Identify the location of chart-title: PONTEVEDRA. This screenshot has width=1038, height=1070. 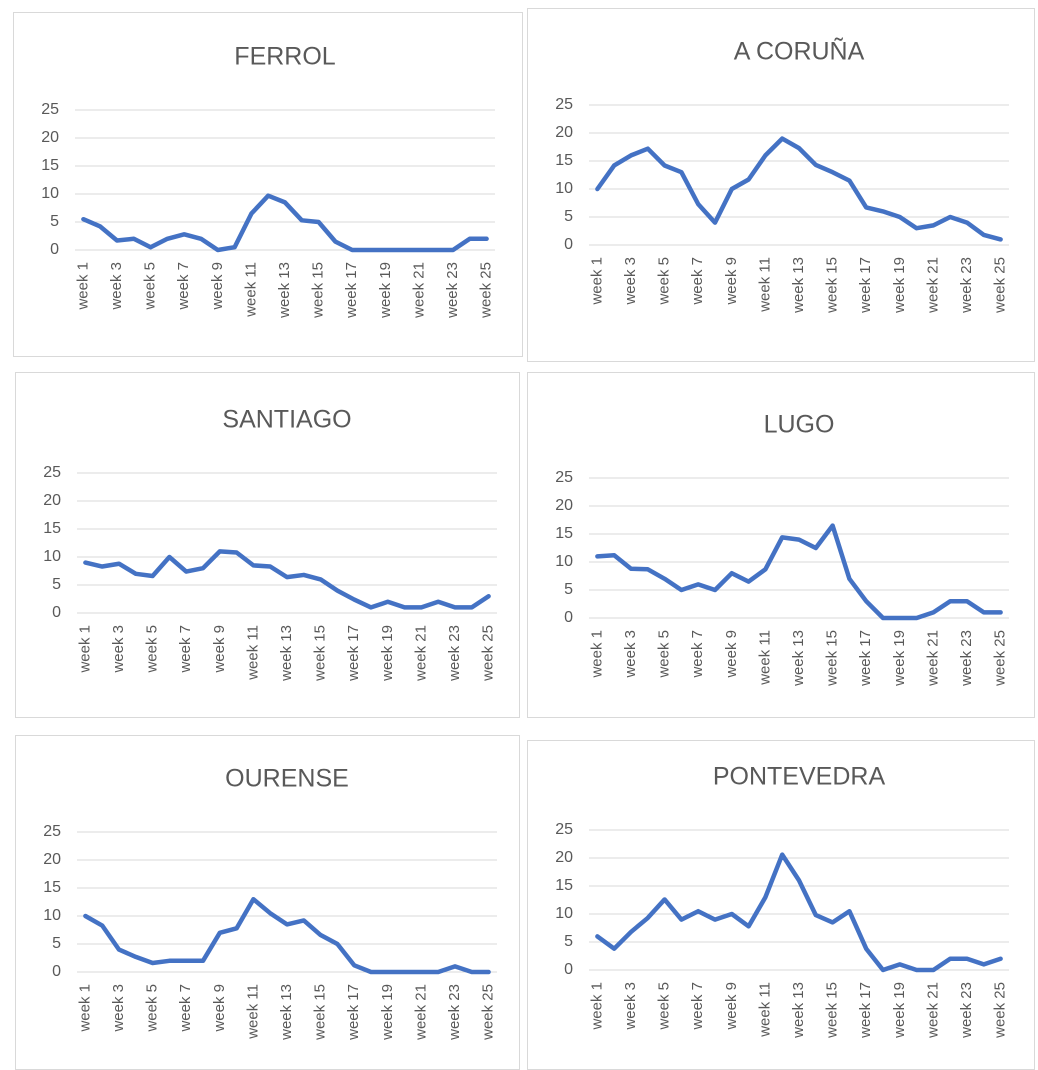
(799, 777).